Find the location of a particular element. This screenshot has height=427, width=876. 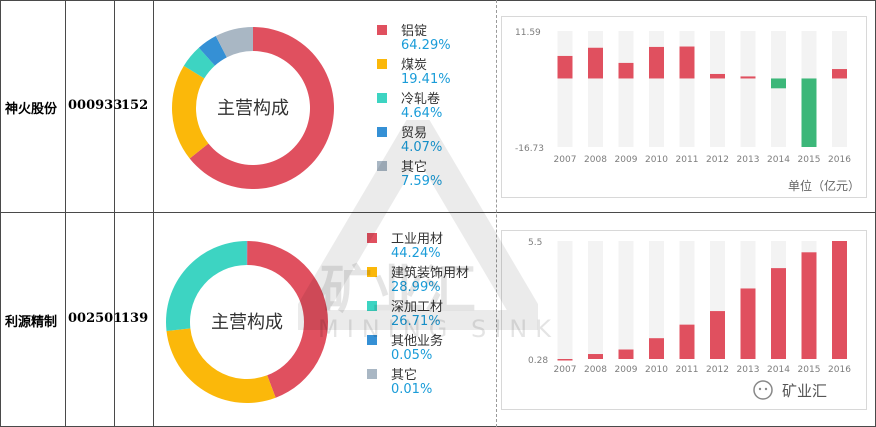

corner-logo: 矿业汇 is located at coordinates (812, 390).